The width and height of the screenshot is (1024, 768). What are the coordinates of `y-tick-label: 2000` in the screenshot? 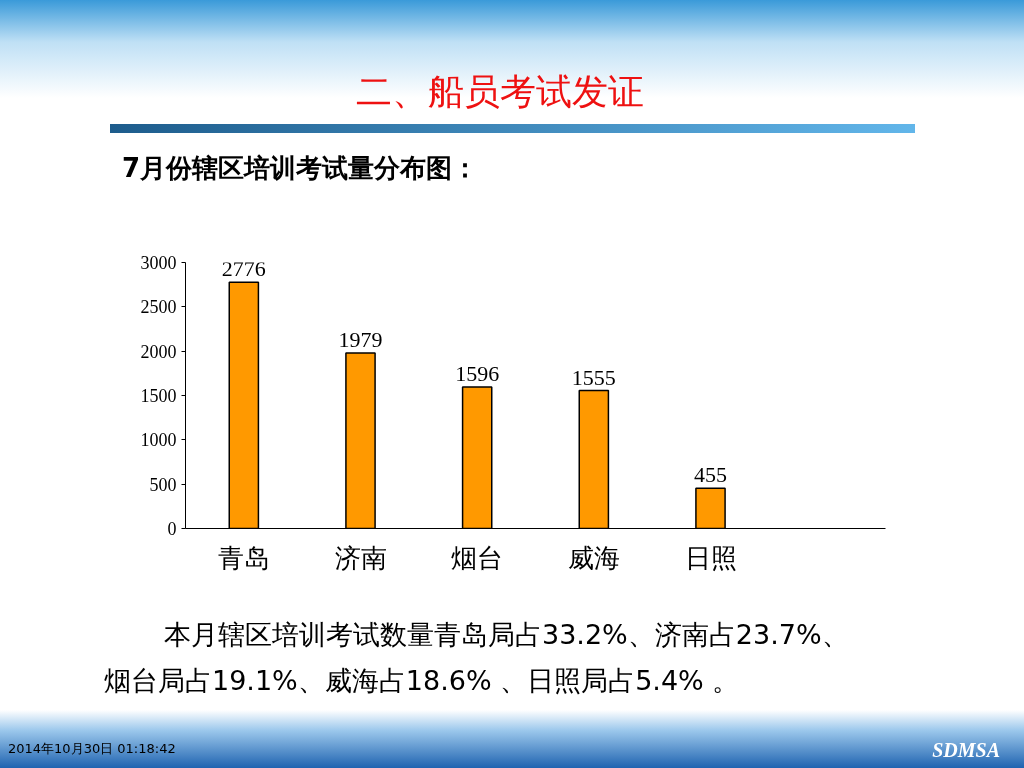 It's located at (158, 351).